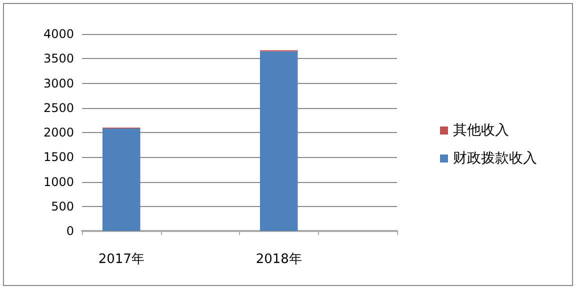 The height and width of the screenshot is (291, 578). I want to click on legend-label: 财政拨款收入, so click(495, 158).